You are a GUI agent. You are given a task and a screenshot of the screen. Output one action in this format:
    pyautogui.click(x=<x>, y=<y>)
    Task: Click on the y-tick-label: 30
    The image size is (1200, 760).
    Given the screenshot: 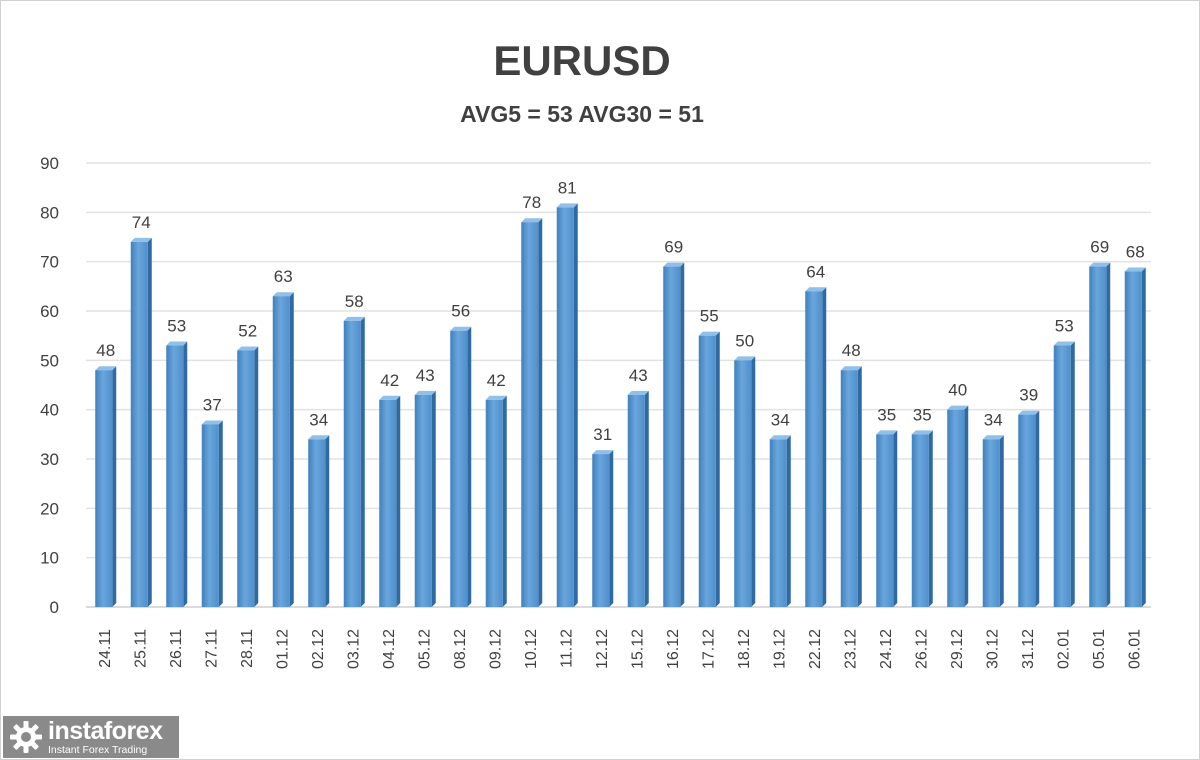 What is the action you would take?
    pyautogui.click(x=49, y=459)
    